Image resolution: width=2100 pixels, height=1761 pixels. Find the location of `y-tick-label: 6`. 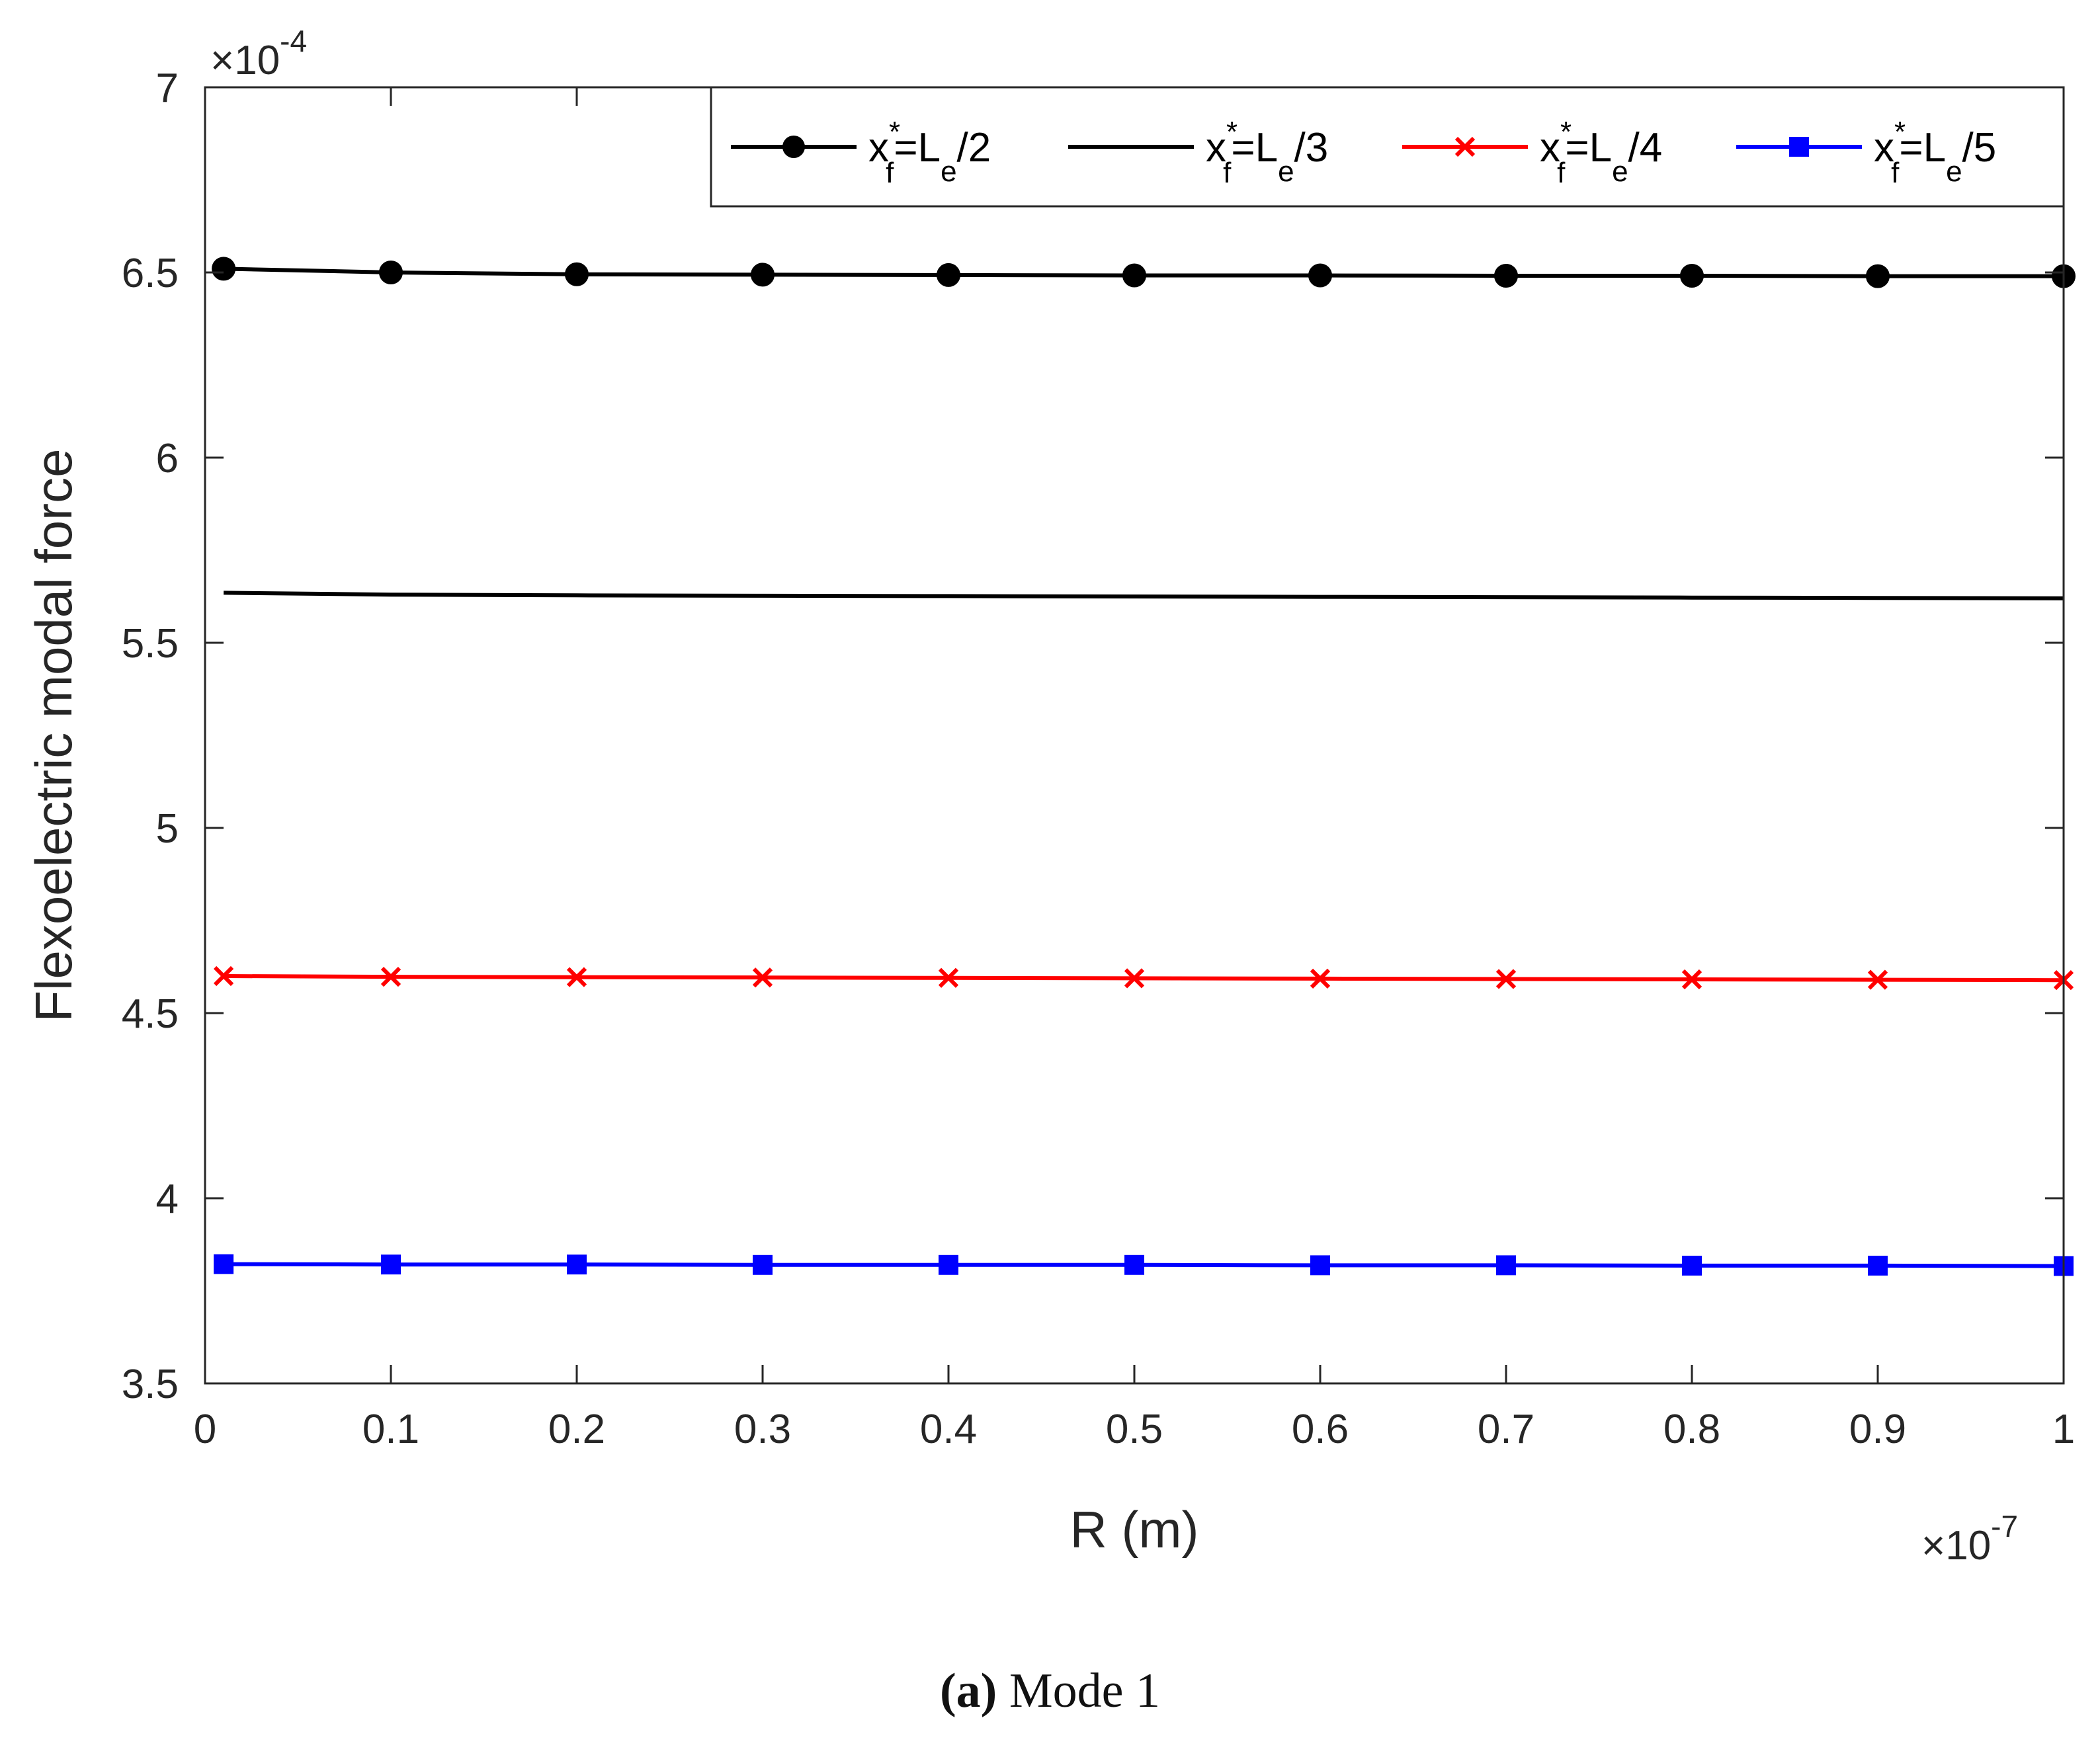

y-tick-label: 6 is located at coordinates (167, 458).